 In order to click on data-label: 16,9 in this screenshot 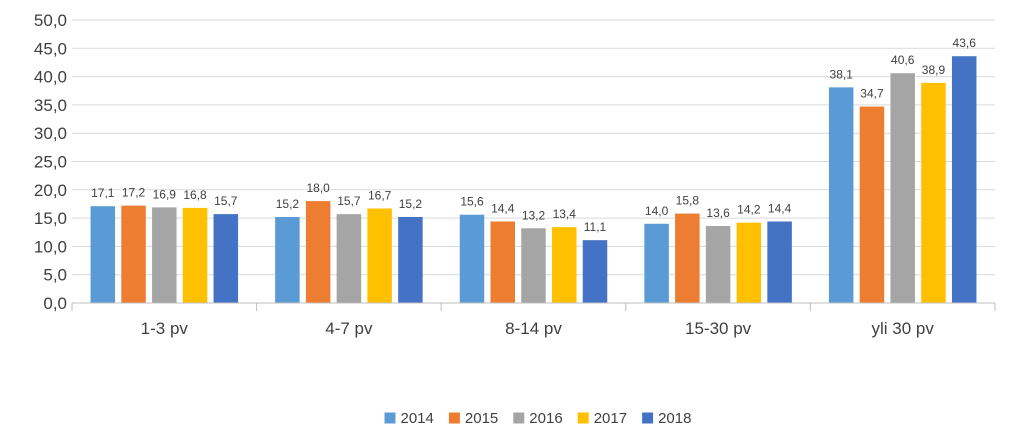, I will do `click(165, 194)`.